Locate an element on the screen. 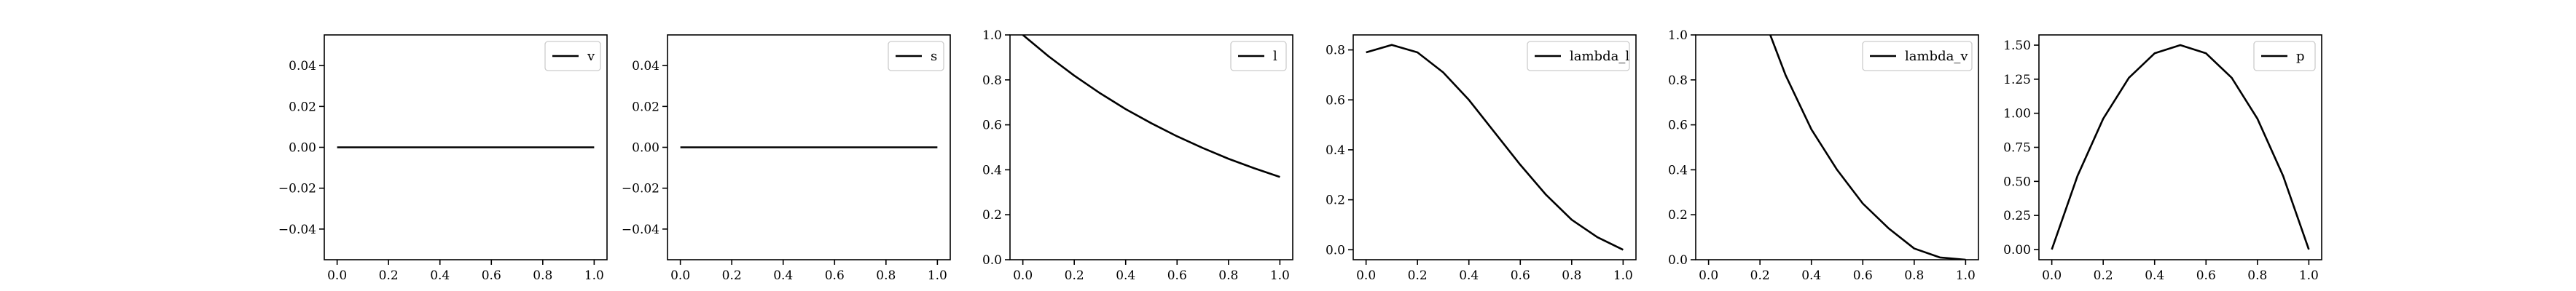  legend-label: l is located at coordinates (1275, 56).